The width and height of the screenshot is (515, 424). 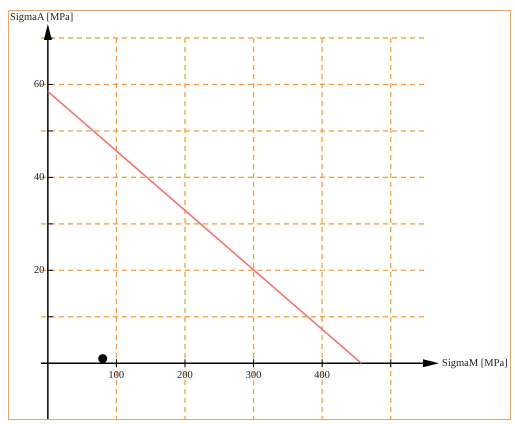 I want to click on x-tick-label: 200, so click(x=185, y=376).